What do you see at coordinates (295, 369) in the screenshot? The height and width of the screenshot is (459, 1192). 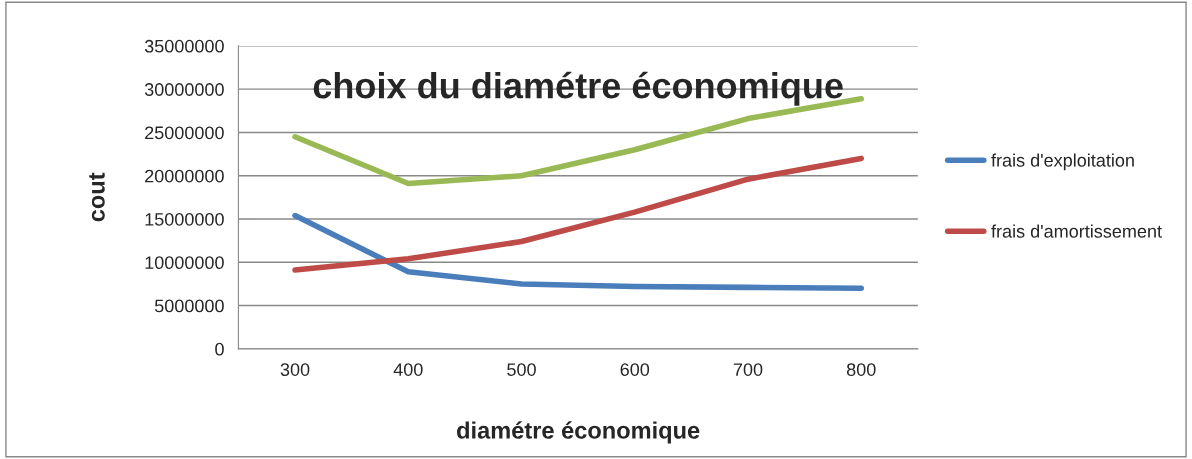 I see `x-tick-label: 300` at bounding box center [295, 369].